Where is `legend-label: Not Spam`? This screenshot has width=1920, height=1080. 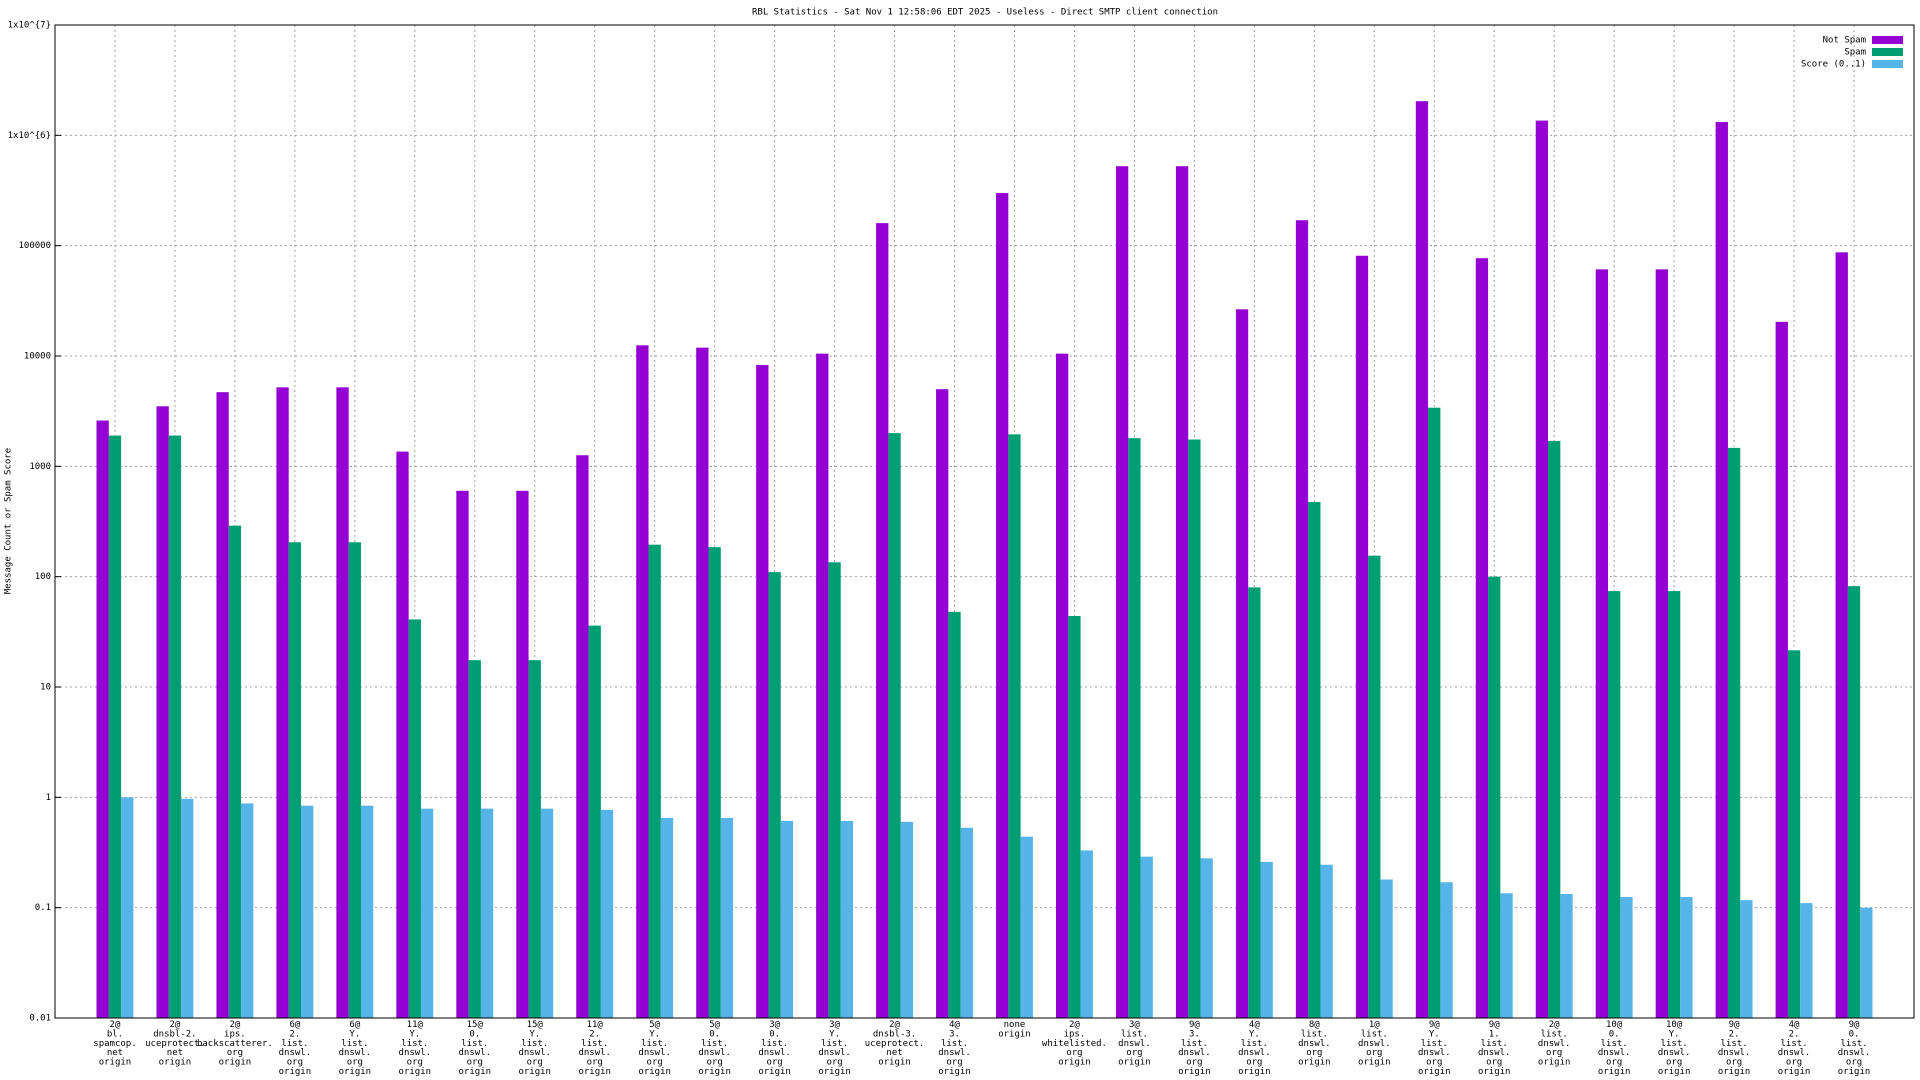
legend-label: Not Spam is located at coordinates (1844, 41).